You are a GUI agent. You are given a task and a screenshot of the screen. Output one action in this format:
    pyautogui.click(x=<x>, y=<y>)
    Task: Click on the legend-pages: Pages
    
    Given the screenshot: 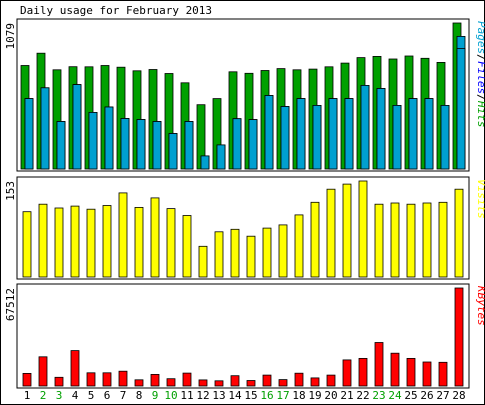 What is the action you would take?
    pyautogui.click(x=480, y=37)
    